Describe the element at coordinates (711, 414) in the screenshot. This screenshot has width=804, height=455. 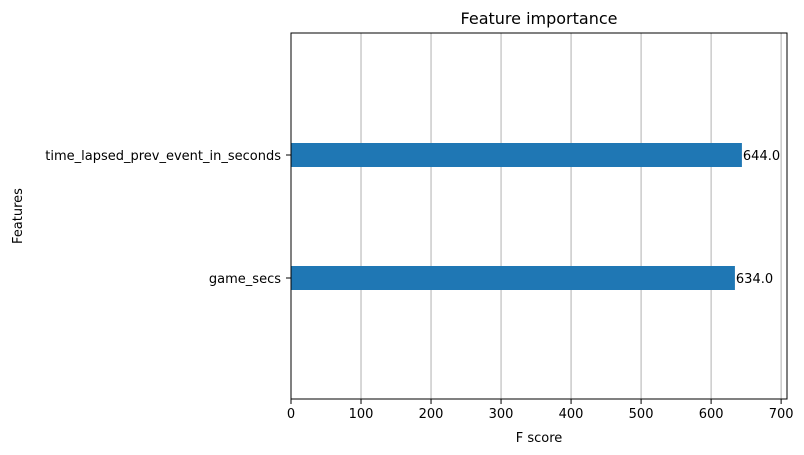
I see `x-tick-label: 600` at that location.